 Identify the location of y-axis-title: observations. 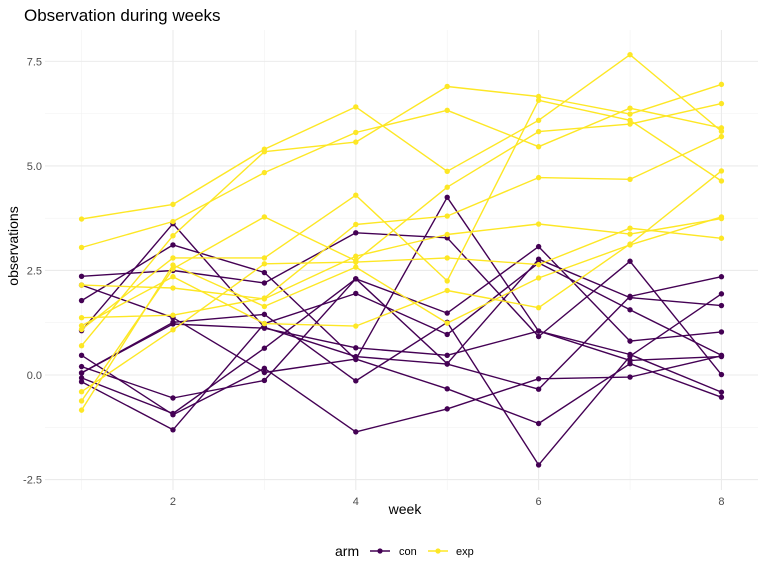
(13, 245).